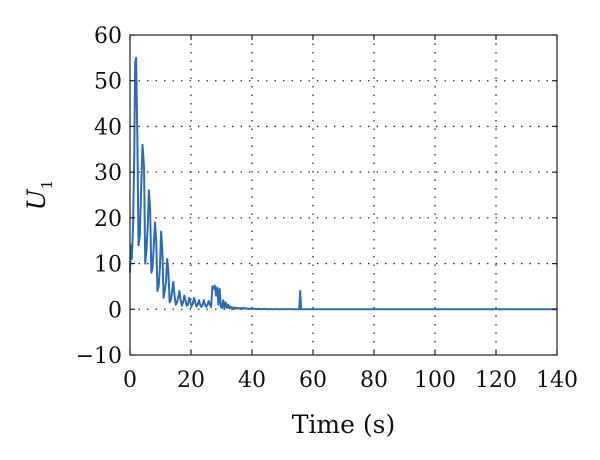 Image resolution: width=600 pixels, height=460 pixels. What do you see at coordinates (108, 265) in the screenshot?
I see `y-tick-label: 10` at bounding box center [108, 265].